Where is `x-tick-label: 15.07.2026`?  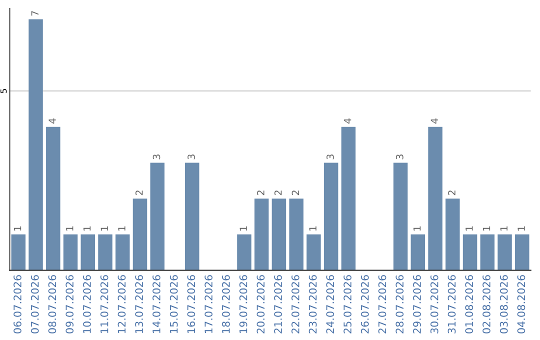 x-tick-label: 15.07.2026 is located at coordinates (174, 304).